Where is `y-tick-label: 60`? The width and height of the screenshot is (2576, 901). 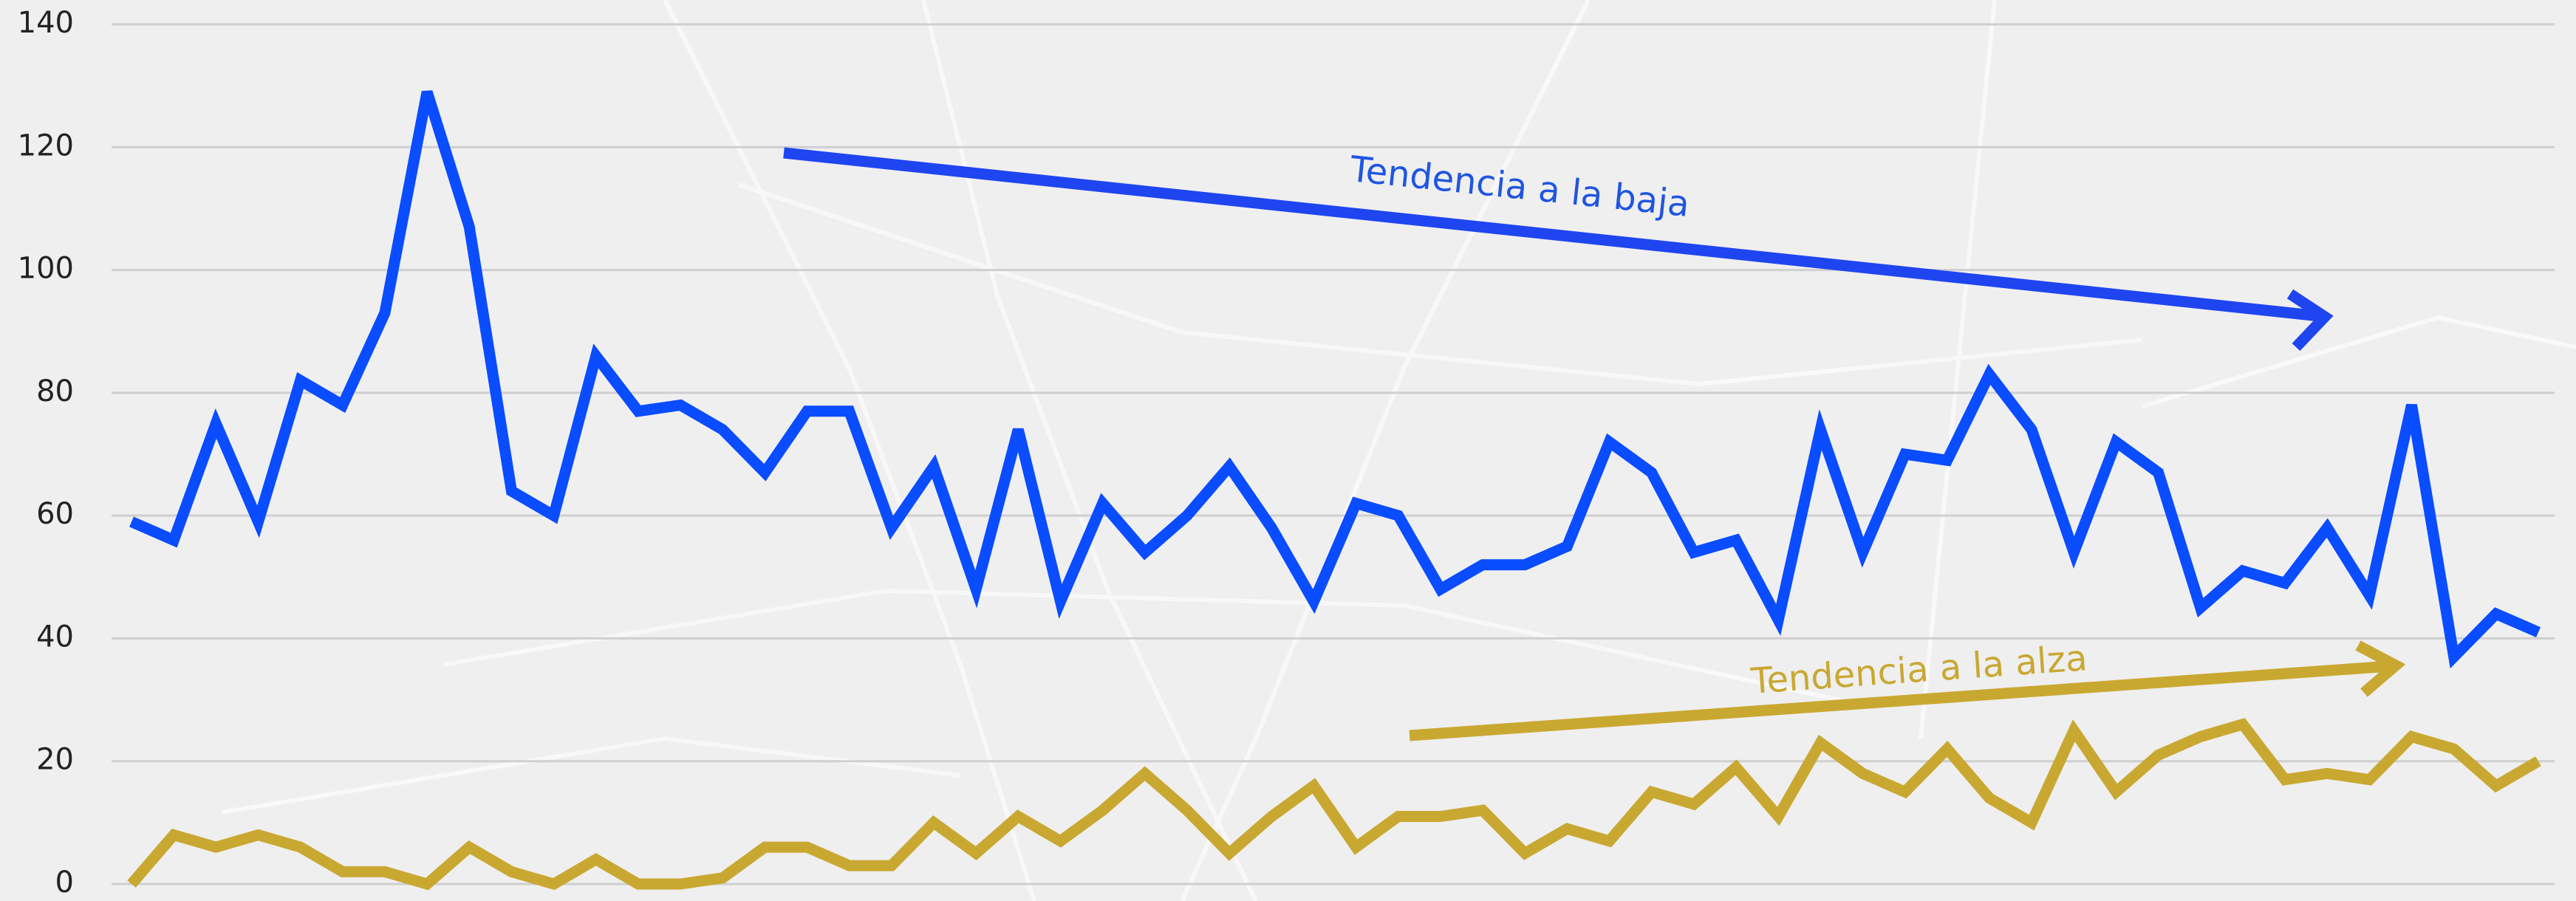
y-tick-label: 60 is located at coordinates (55, 514).